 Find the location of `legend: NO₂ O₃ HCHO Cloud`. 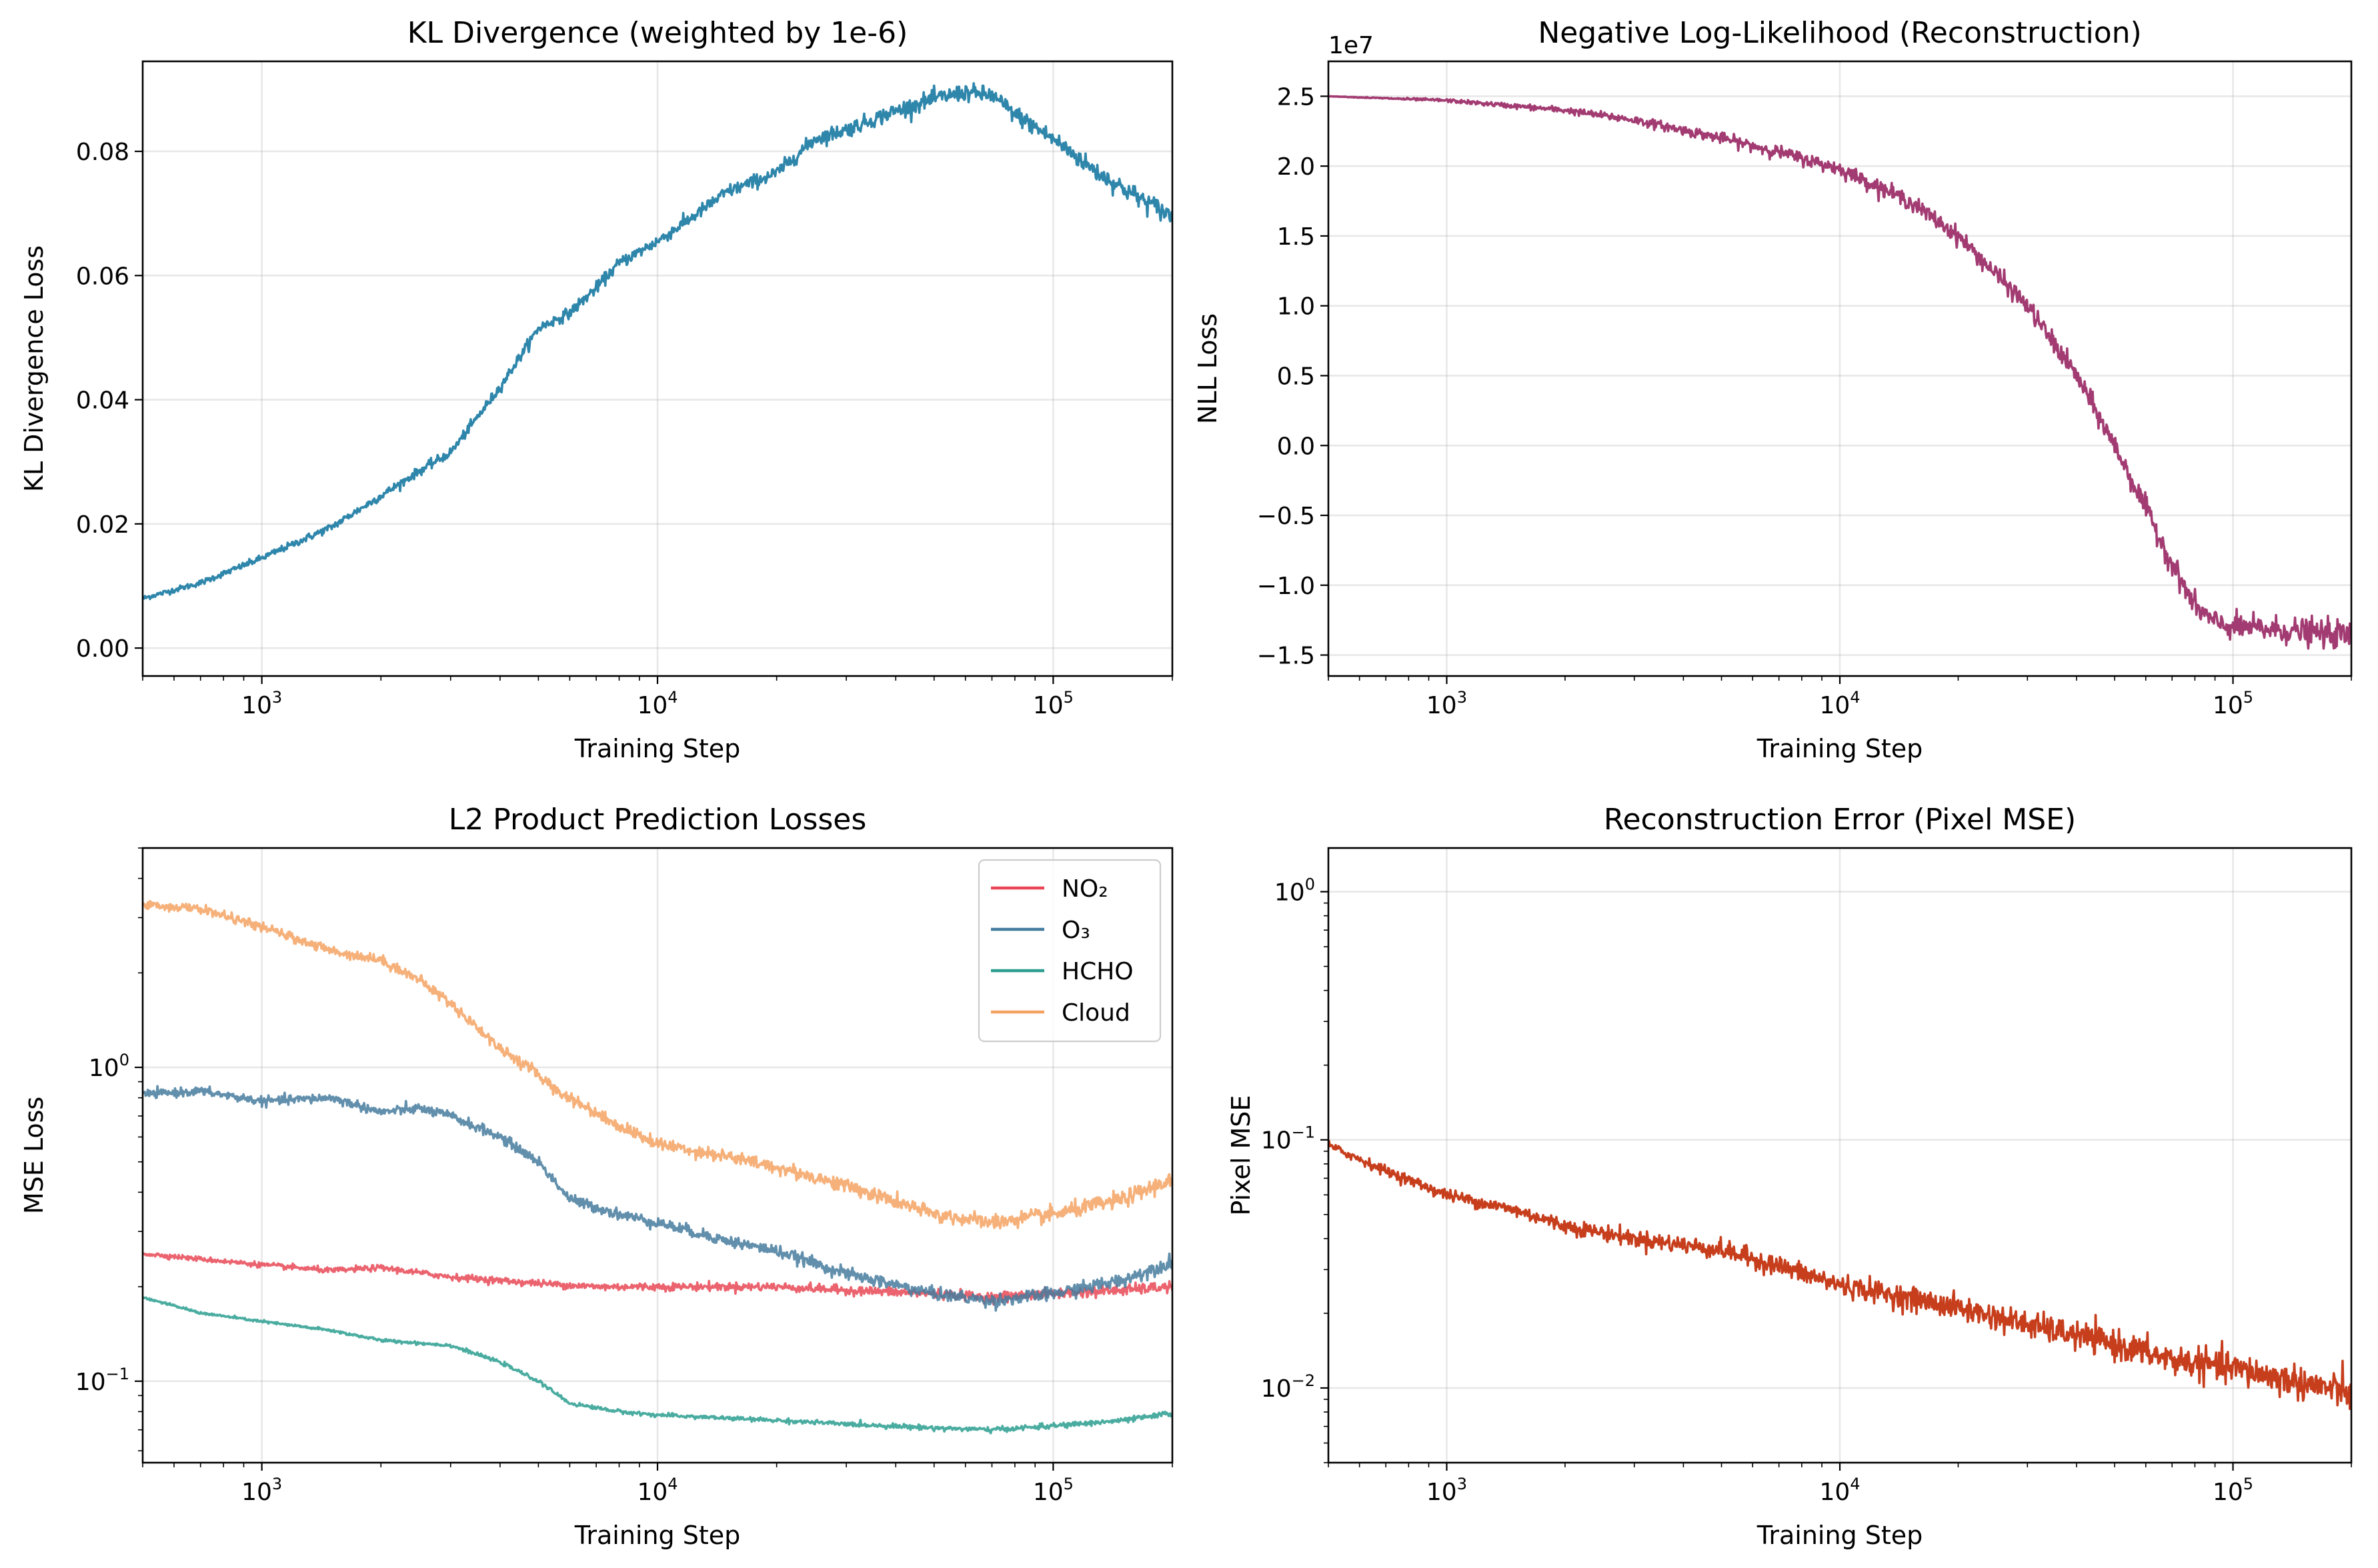

legend: NO₂ O₃ HCHO Cloud is located at coordinates (1070, 951).